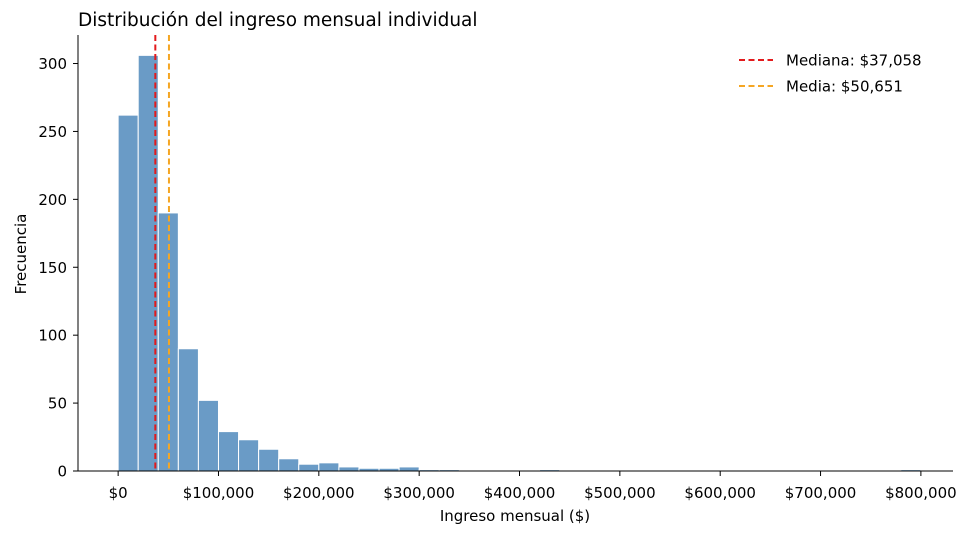 This screenshot has width=971, height=535. What do you see at coordinates (118, 493) in the screenshot?
I see `x-tick-label: $0` at bounding box center [118, 493].